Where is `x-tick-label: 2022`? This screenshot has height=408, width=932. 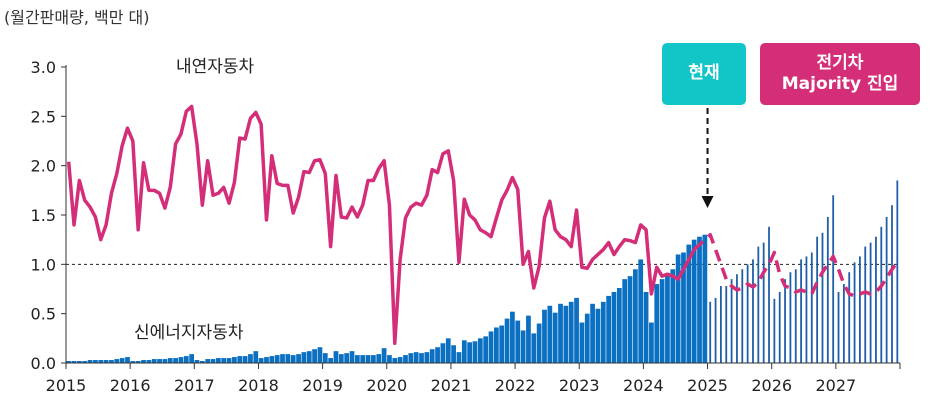
x-tick-label: 2022 is located at coordinates (515, 385).